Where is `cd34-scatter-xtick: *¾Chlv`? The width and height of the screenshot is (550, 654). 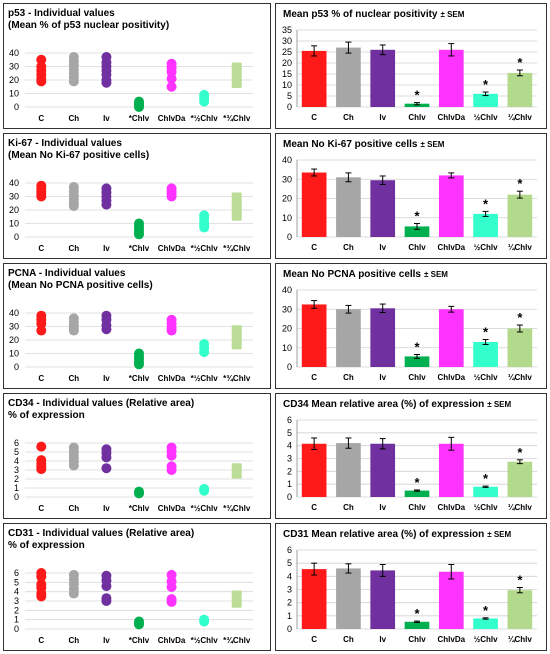 cd34-scatter-xtick: *¾Chlv is located at coordinates (237, 508).